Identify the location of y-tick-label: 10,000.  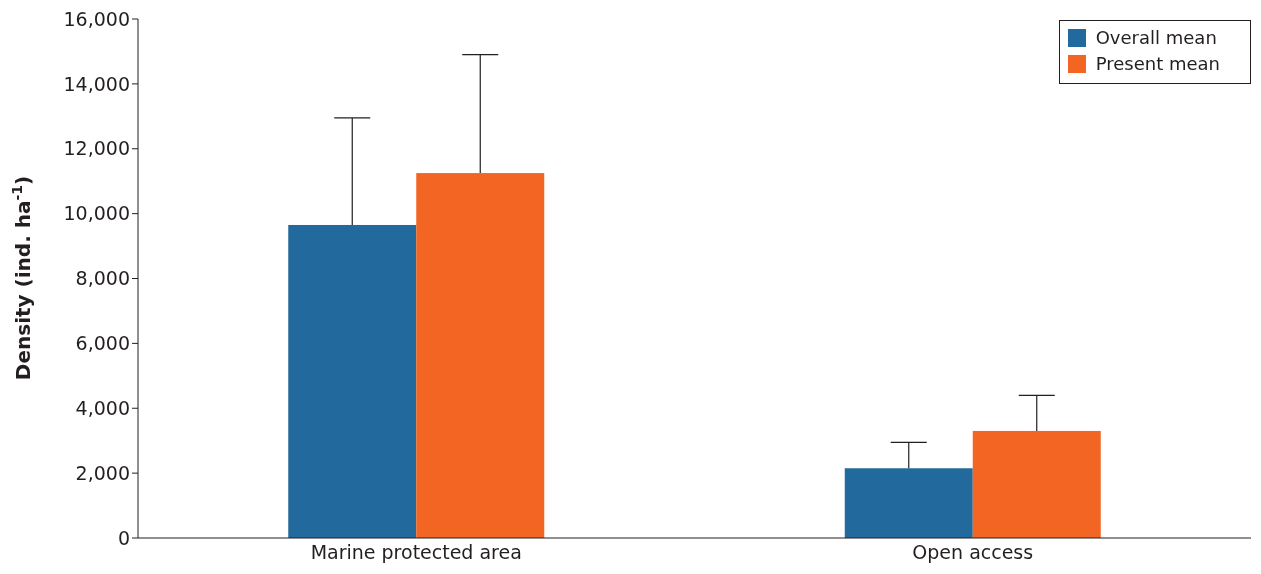
(96, 213).